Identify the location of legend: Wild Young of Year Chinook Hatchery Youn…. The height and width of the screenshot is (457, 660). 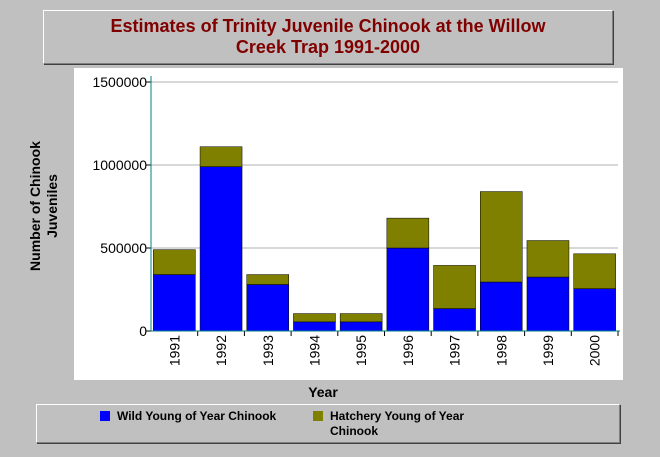
(328, 423).